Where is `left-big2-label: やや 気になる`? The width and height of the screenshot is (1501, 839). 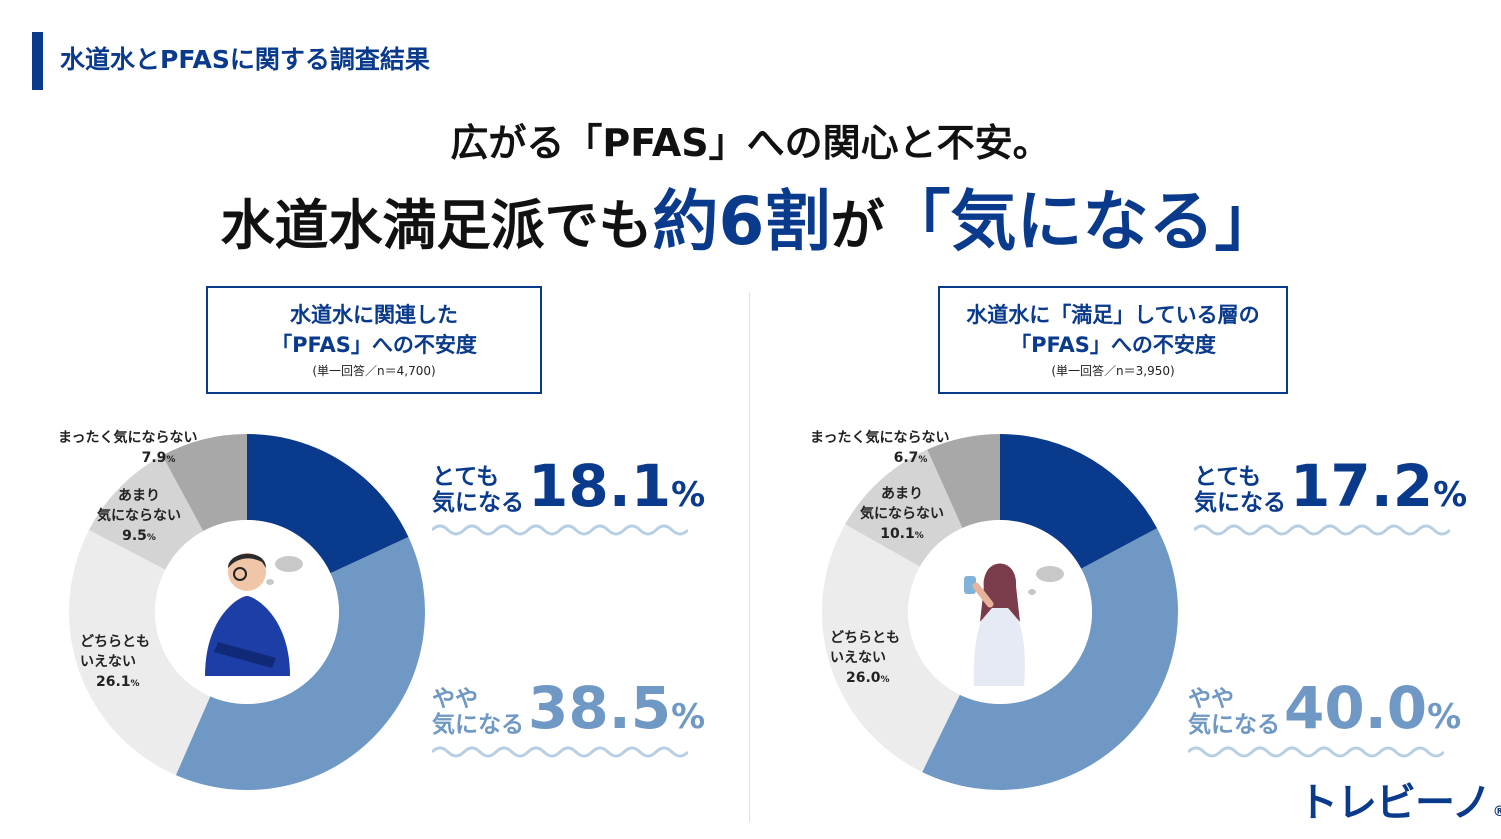
left-big2-label: やや 気になる is located at coordinates (478, 712).